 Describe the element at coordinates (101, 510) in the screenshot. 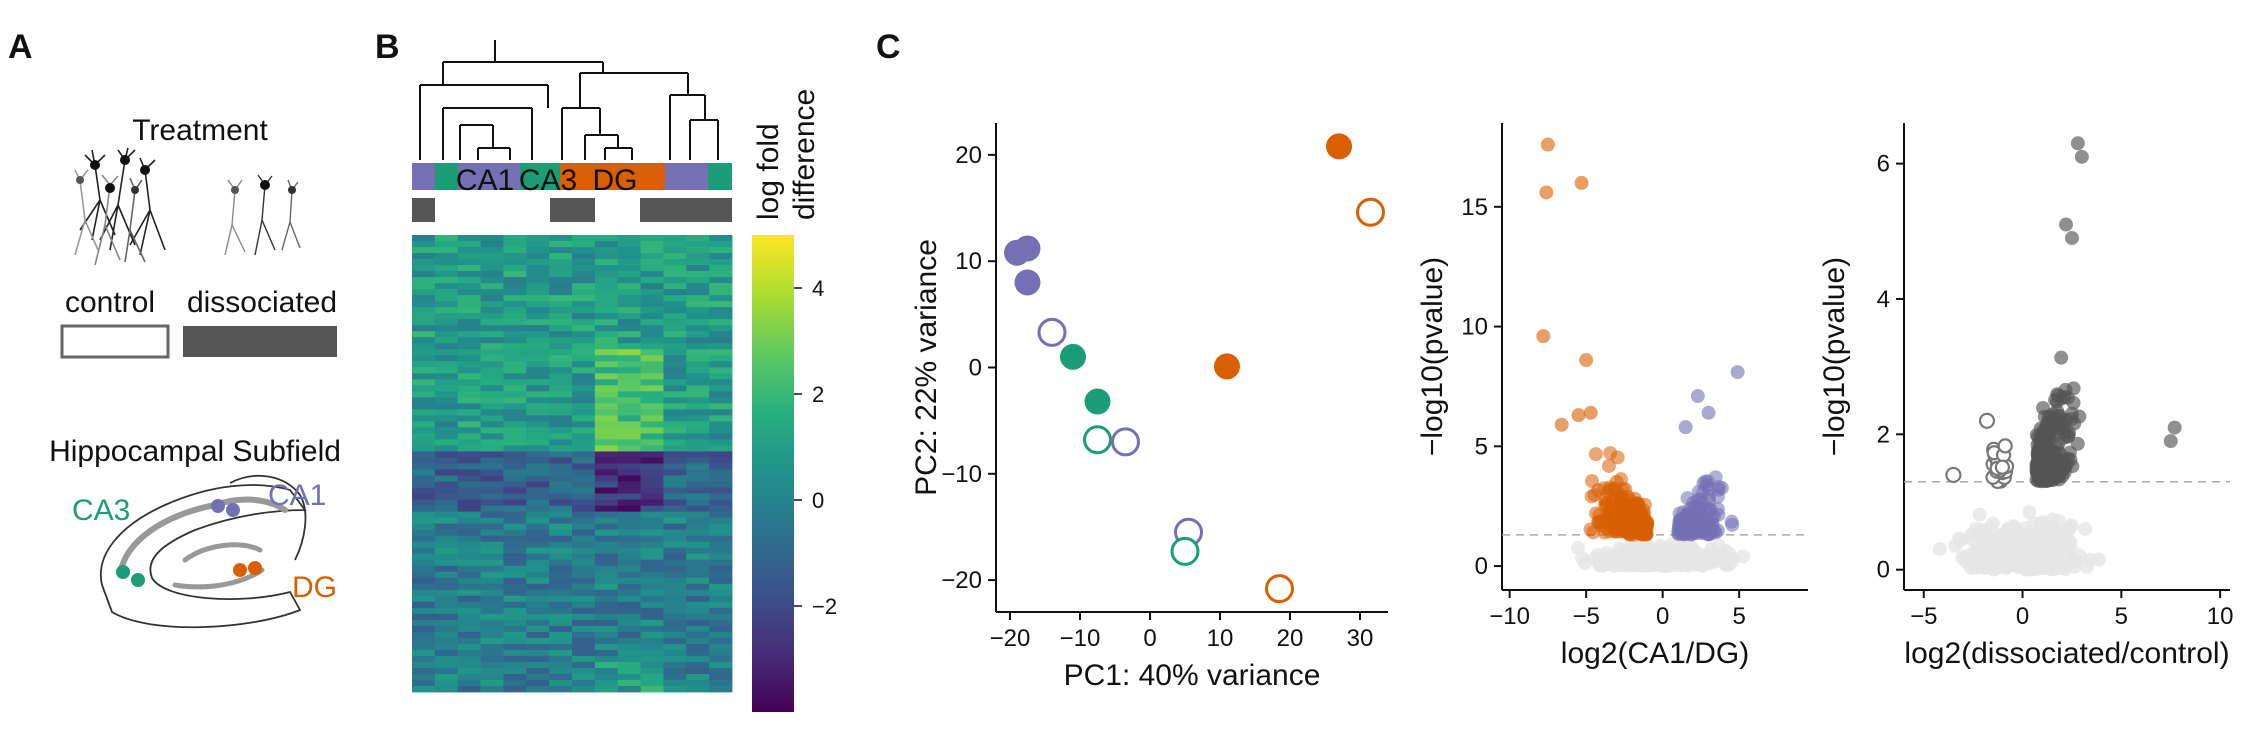

I see `ca3-diagram-label: CA3` at that location.